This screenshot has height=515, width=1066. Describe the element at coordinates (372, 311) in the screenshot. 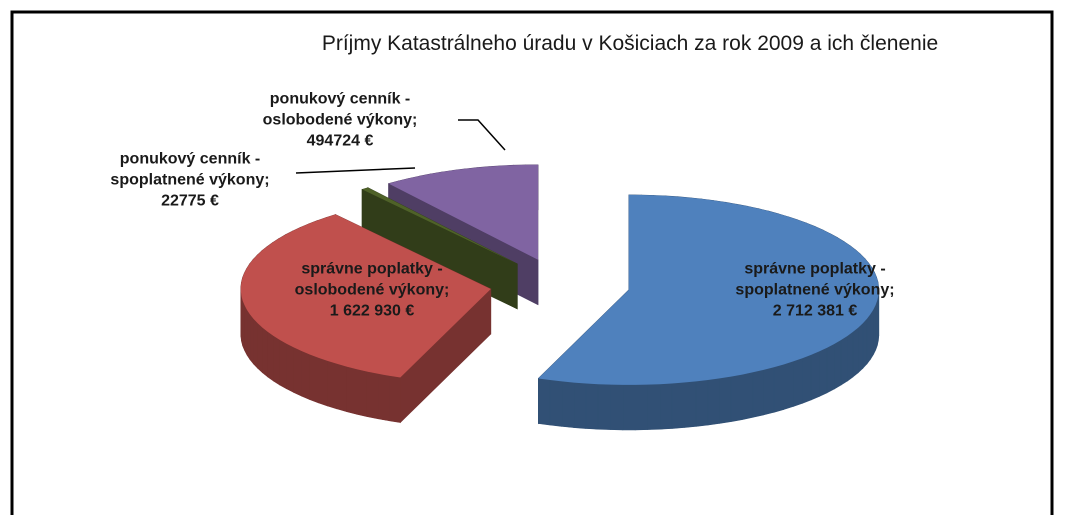

I see `value-label: 1 622 930 €` at that location.